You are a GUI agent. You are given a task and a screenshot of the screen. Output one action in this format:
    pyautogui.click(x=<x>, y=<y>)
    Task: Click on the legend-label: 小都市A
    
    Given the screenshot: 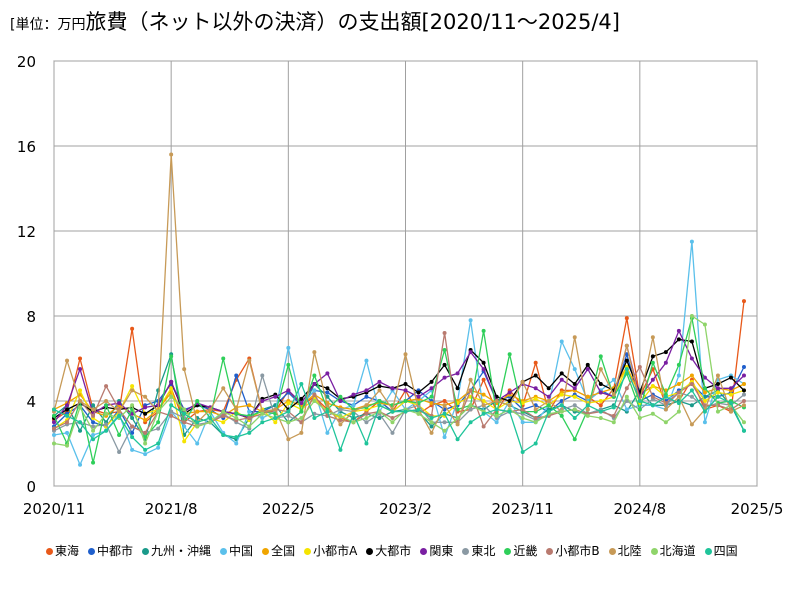 What is the action you would take?
    pyautogui.click(x=335, y=551)
    